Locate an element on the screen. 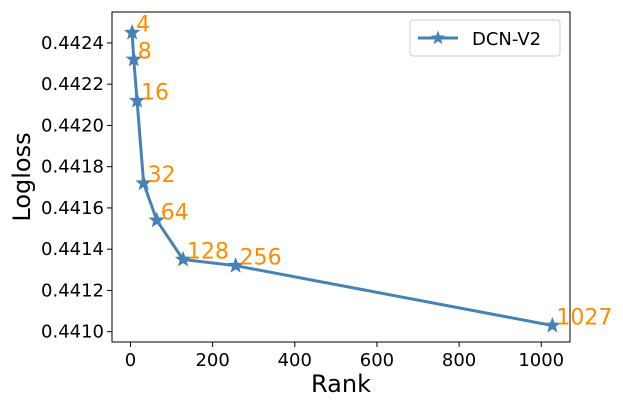  data-point-label: 16 is located at coordinates (155, 93).